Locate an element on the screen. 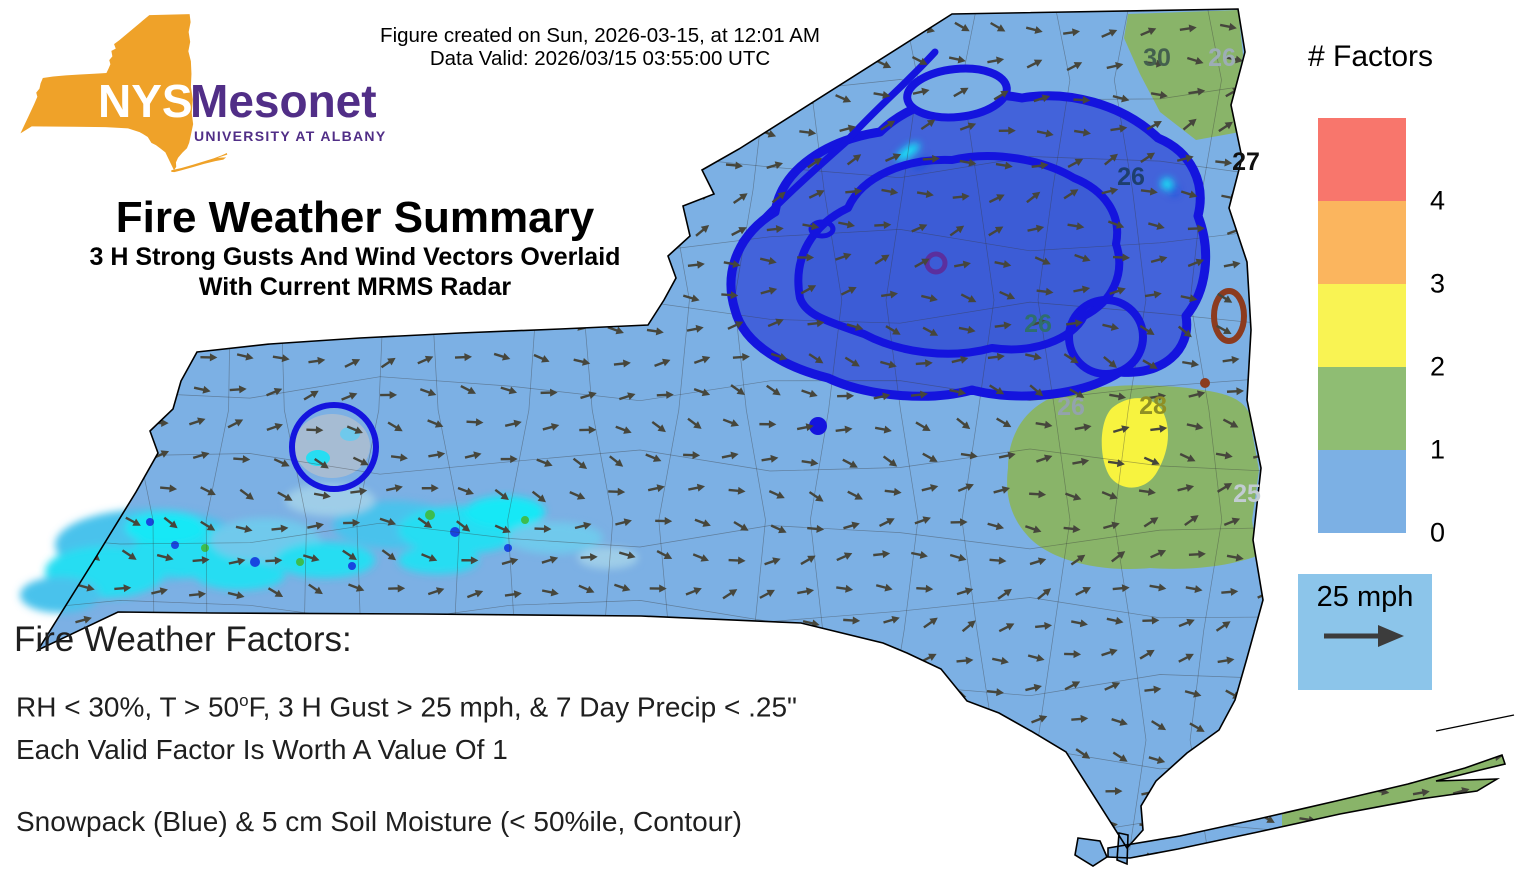  factors-legend-entries: 4 3 2 1 0 is located at coordinates (1381, 333).